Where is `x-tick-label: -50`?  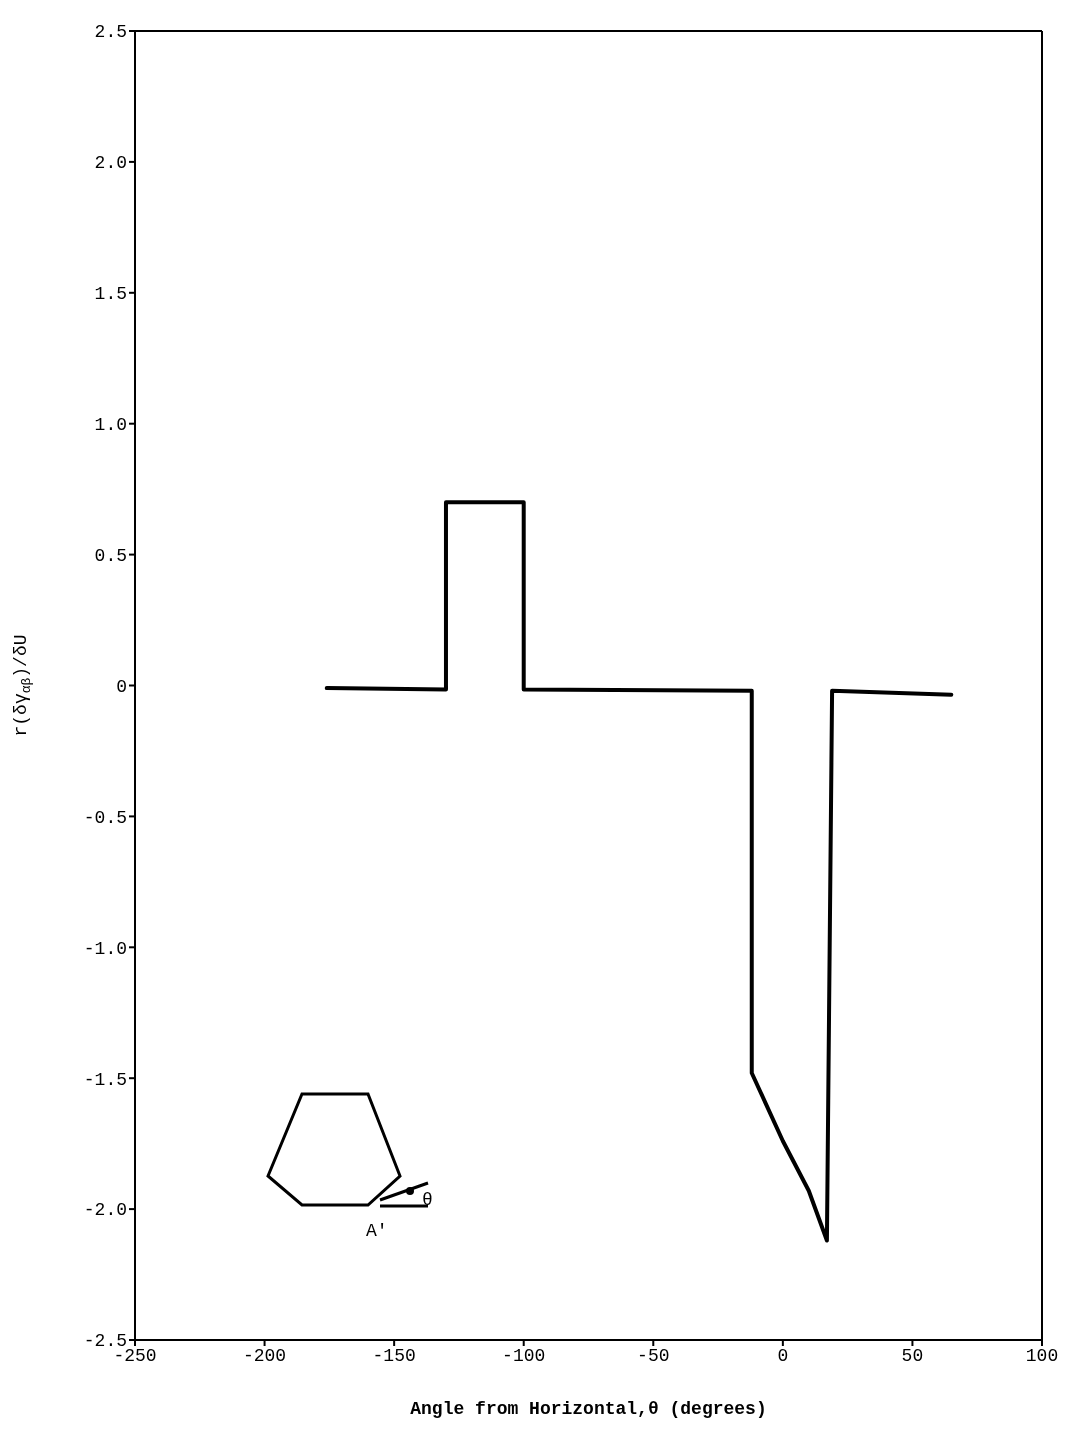 x-tick-label: -50 is located at coordinates (653, 1355).